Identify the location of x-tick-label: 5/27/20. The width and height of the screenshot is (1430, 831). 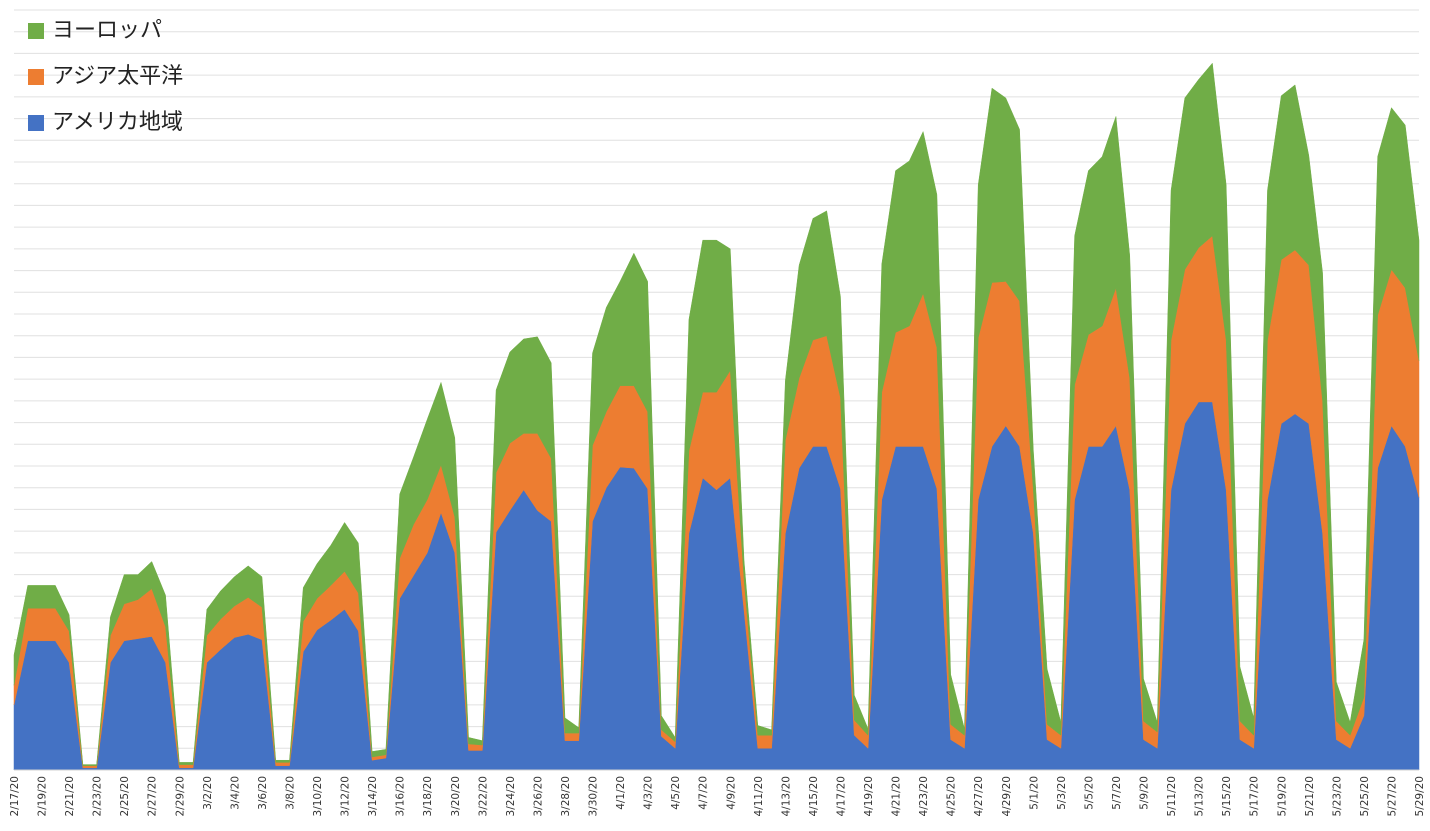
(1392, 796).